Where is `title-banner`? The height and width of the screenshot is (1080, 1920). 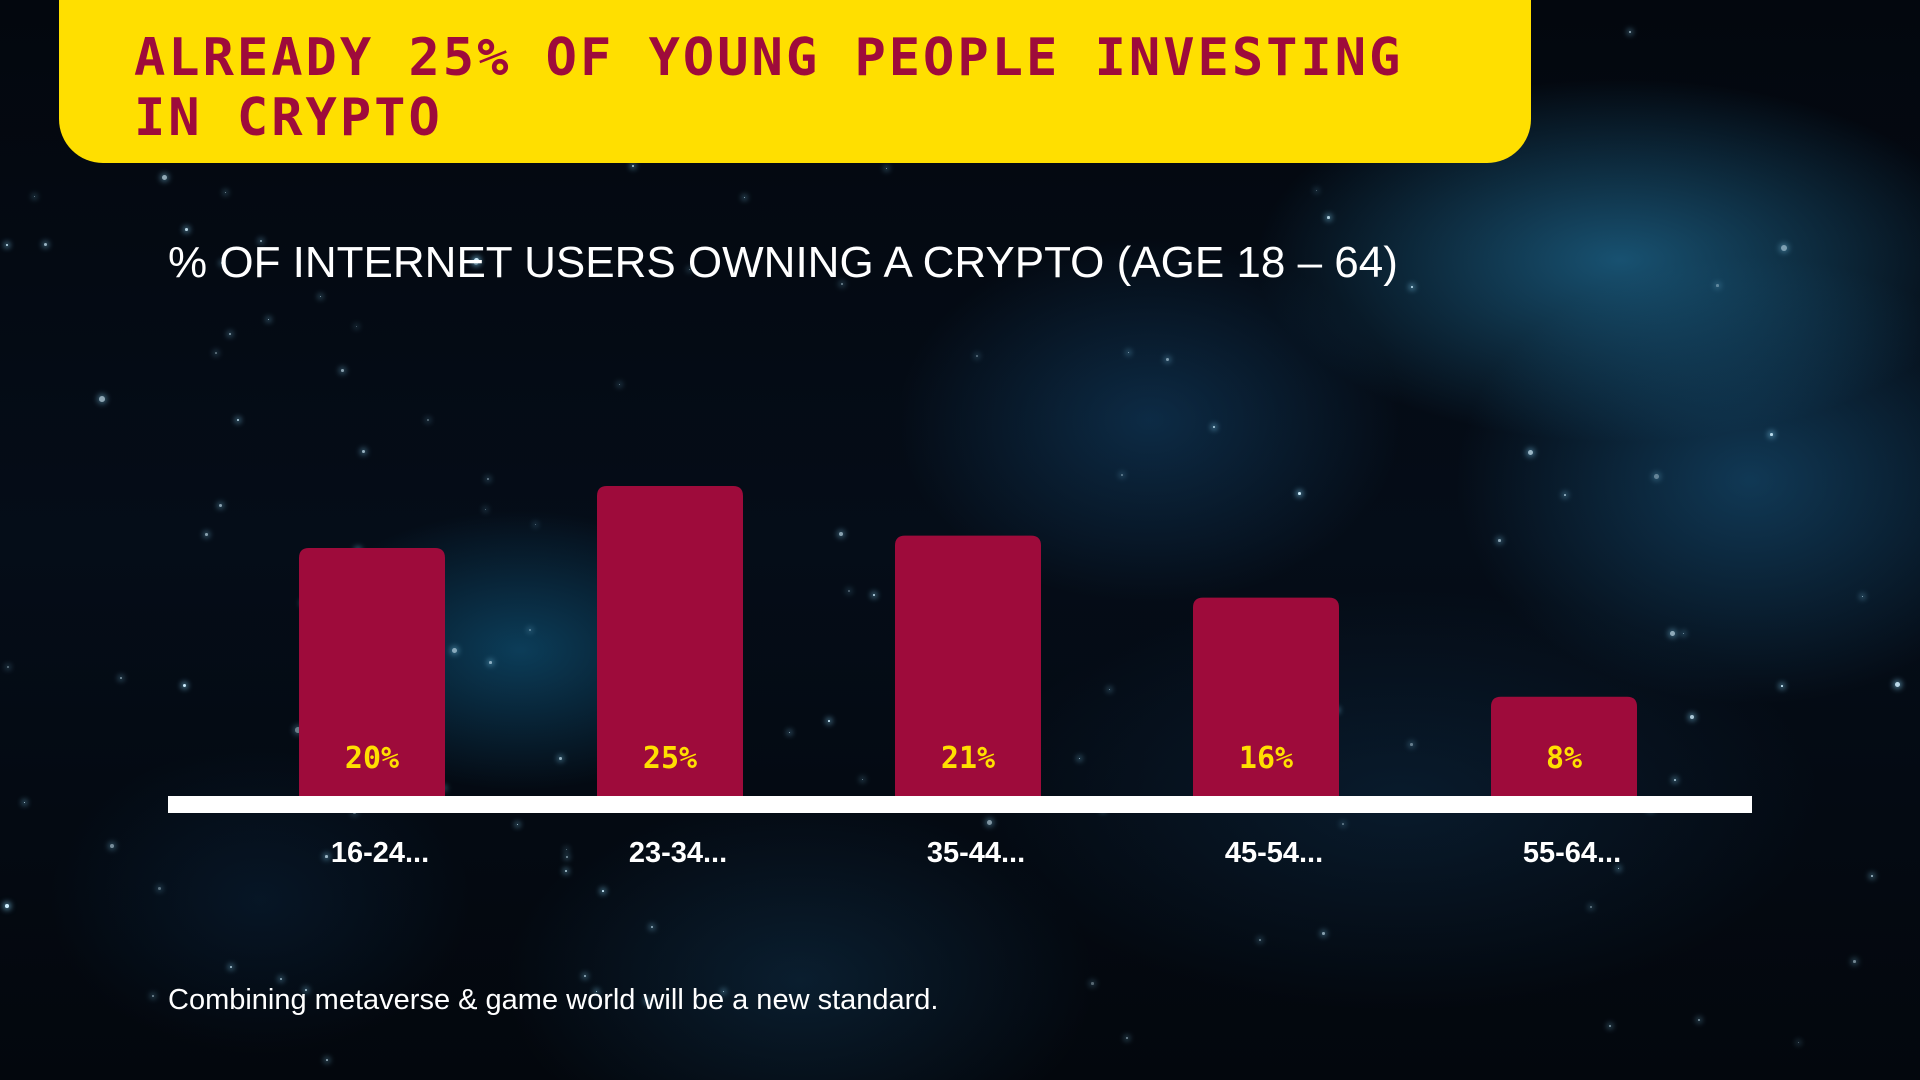
title-banner is located at coordinates (795, 81).